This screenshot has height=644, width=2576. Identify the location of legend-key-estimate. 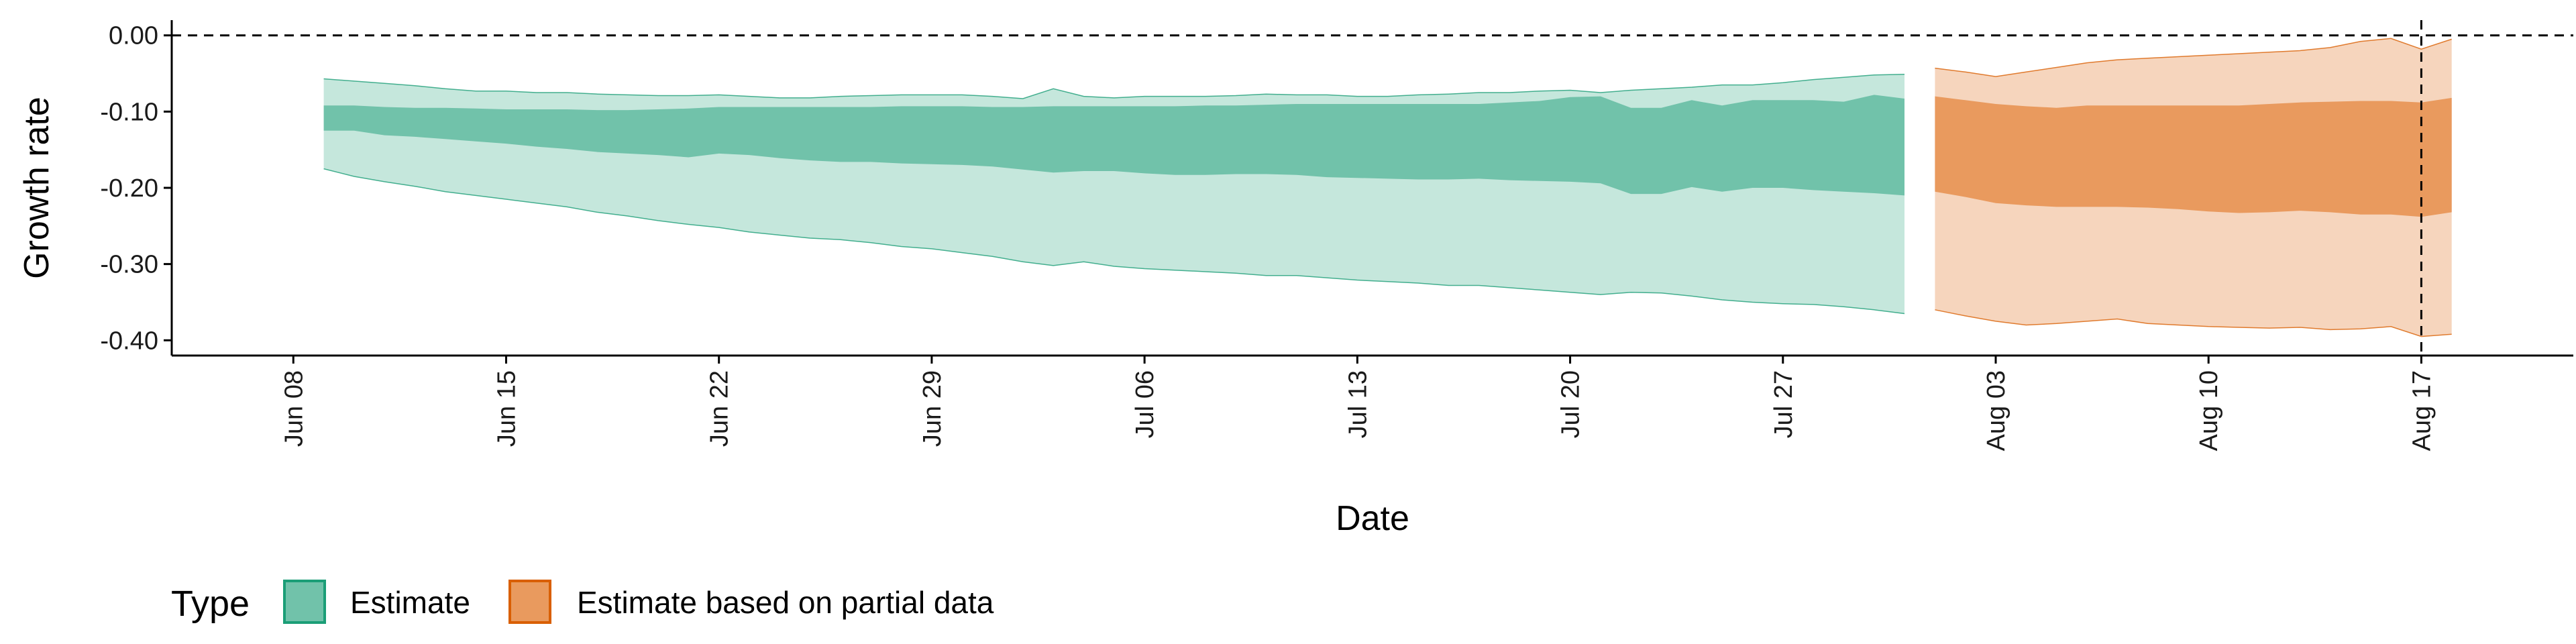
(304, 602).